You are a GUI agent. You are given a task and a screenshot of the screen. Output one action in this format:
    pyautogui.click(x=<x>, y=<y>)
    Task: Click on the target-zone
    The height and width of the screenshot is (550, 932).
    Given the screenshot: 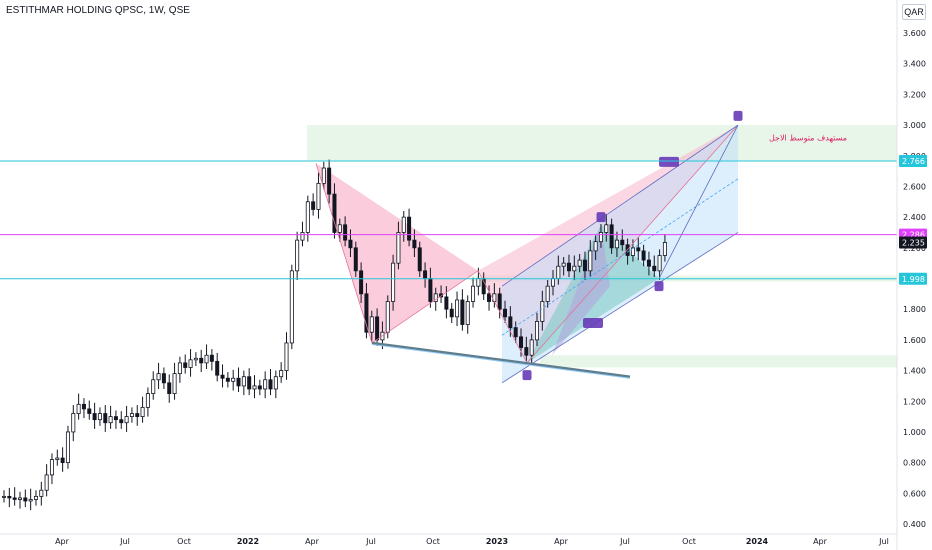 What is the action you would take?
    pyautogui.click(x=602, y=143)
    